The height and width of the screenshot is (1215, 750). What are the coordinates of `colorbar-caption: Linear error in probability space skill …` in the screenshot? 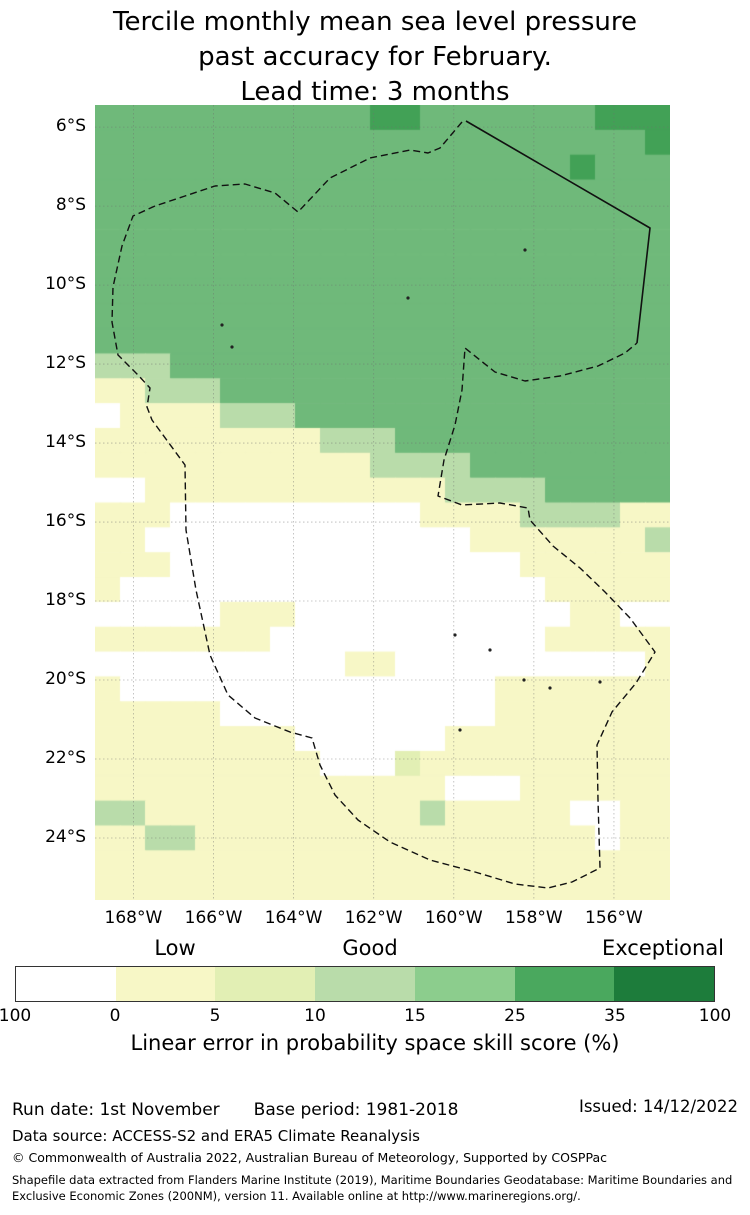 It's located at (375, 1043).